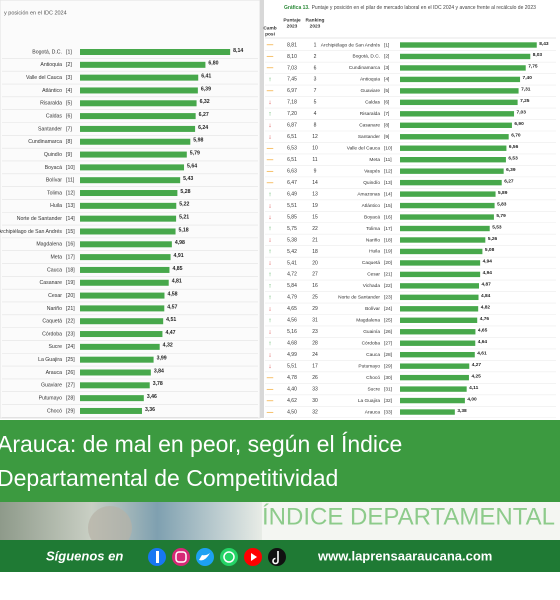  Describe the element at coordinates (483, 342) in the screenshot. I see `value-label: 4,64` at that location.